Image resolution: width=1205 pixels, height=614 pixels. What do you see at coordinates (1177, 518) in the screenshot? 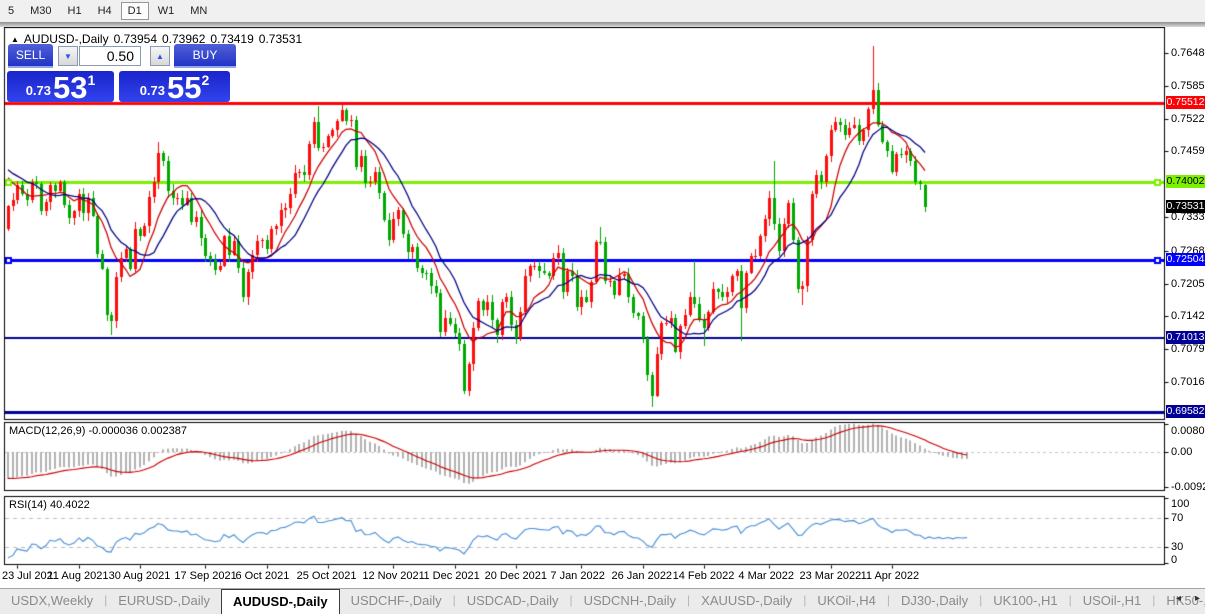
I see `rsi-axis-tick: 70` at bounding box center [1177, 518].